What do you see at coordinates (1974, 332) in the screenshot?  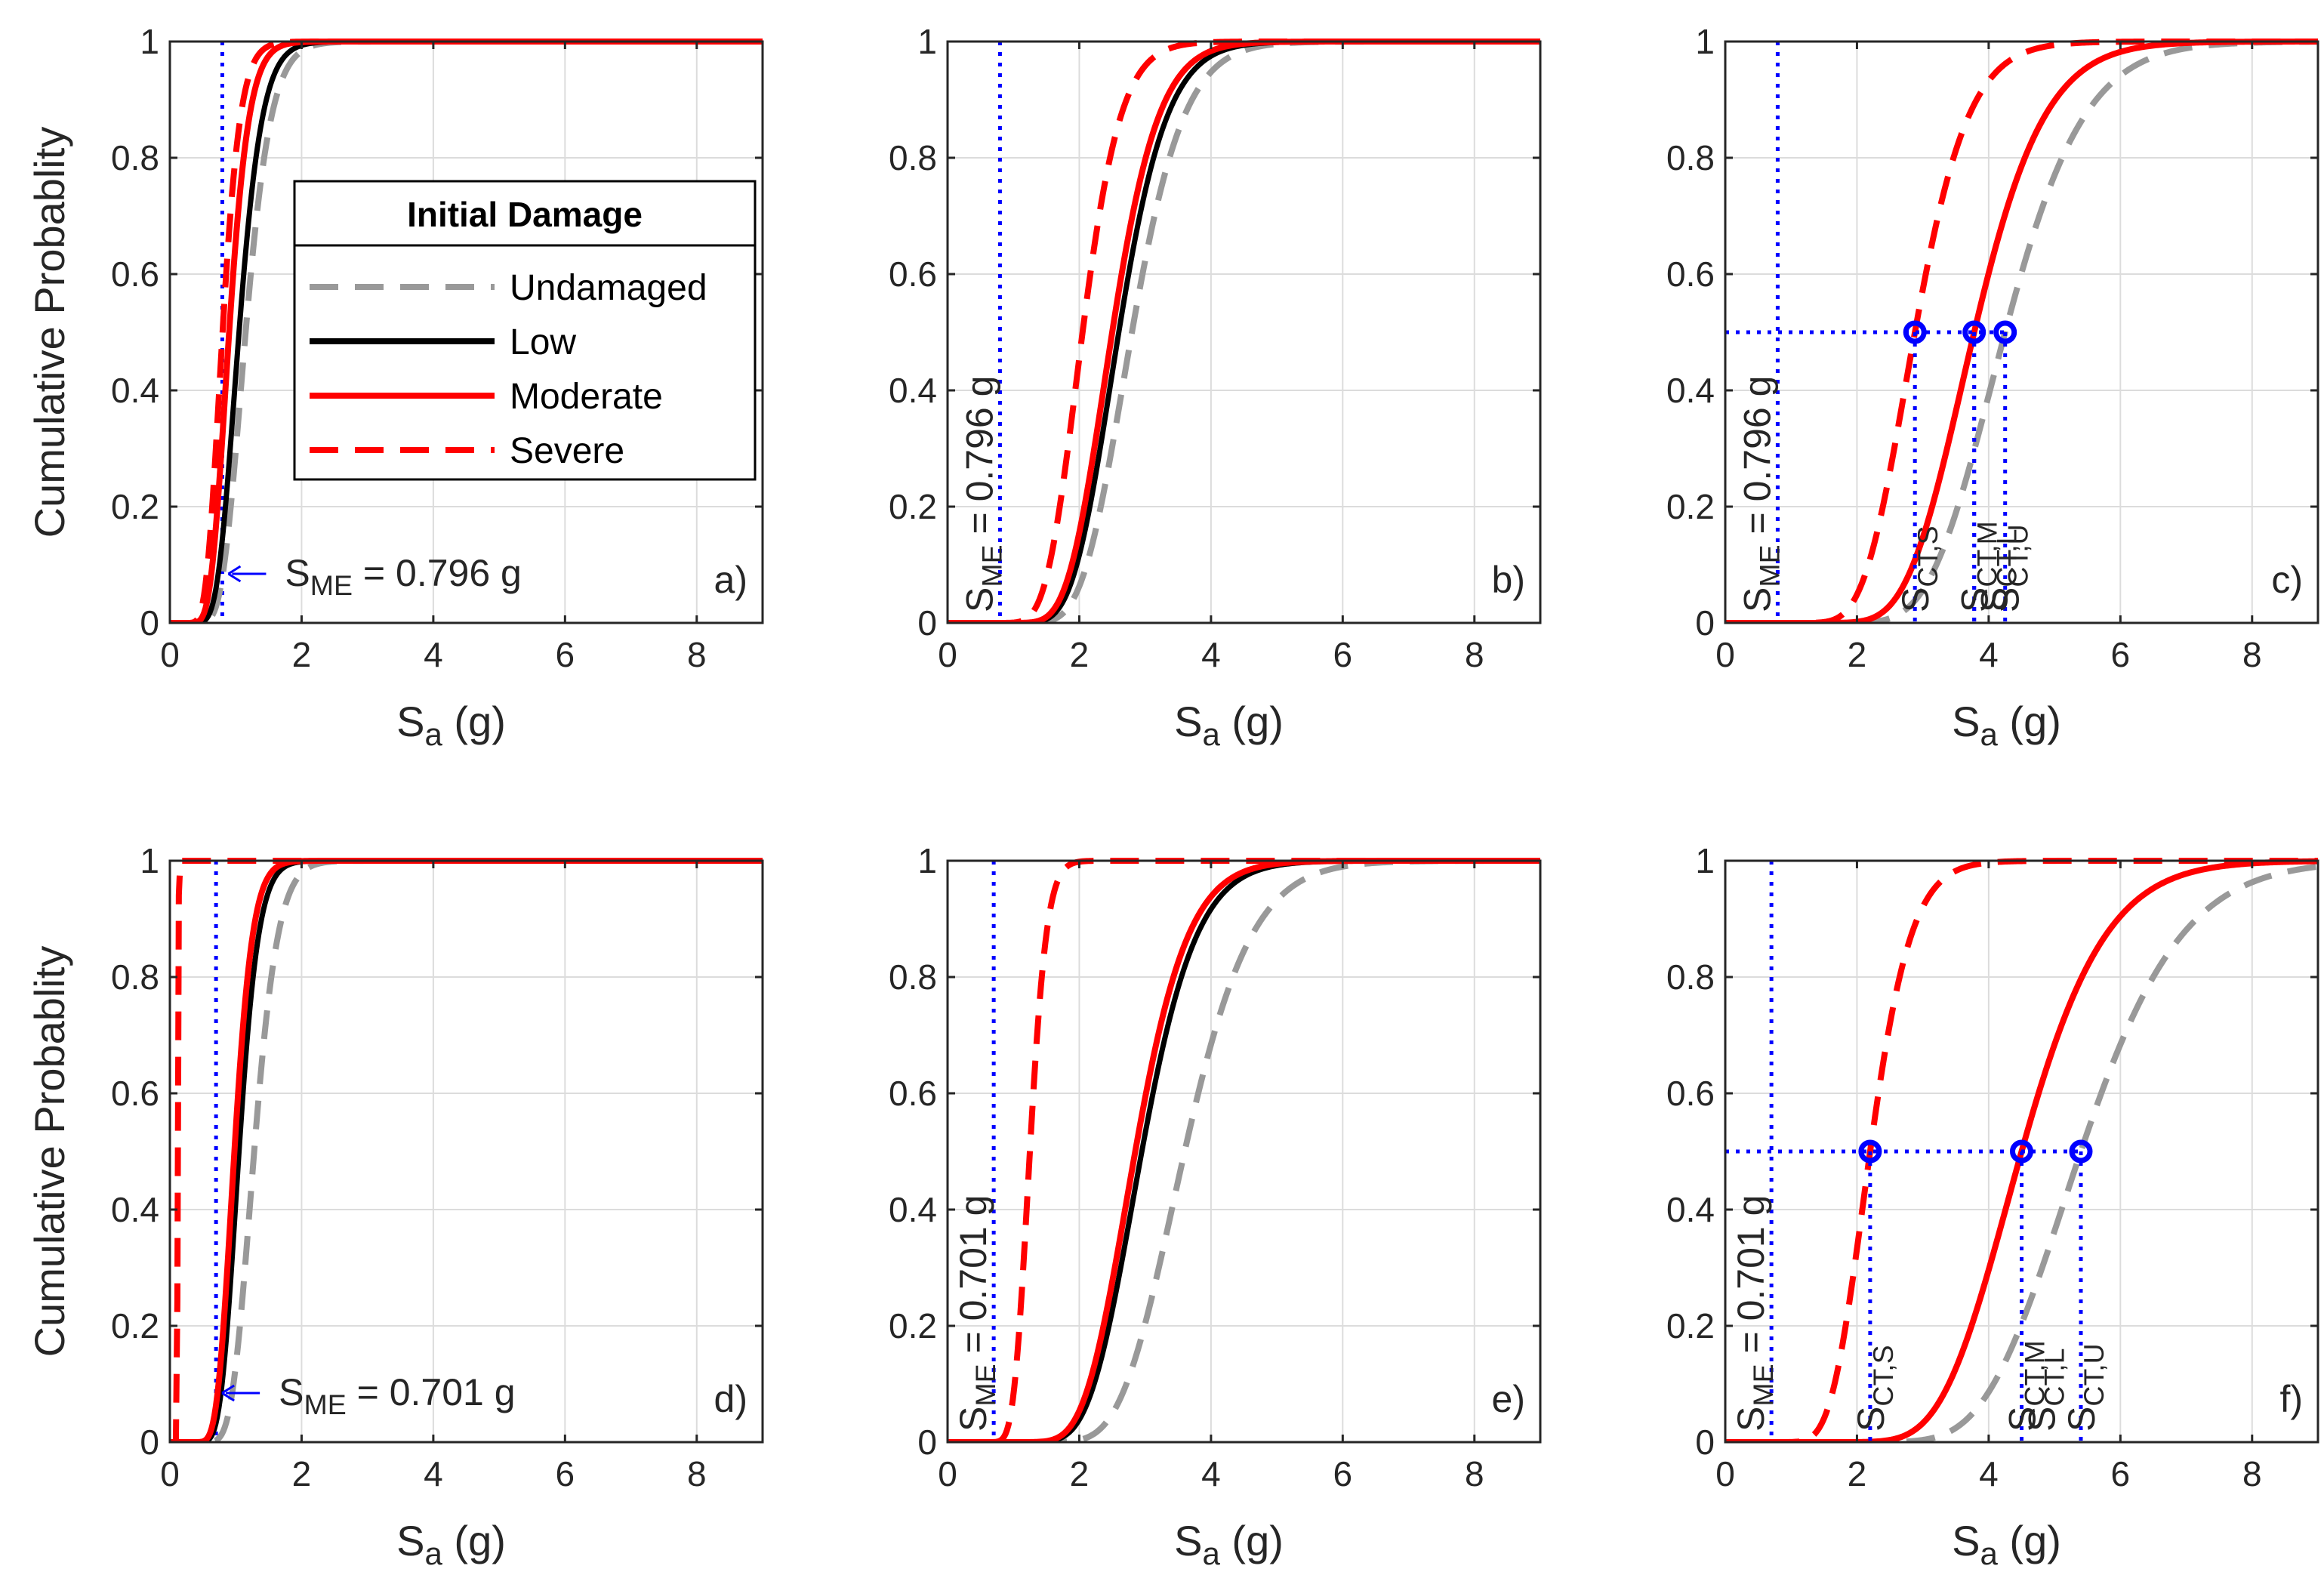 I see `median-marker-moderate` at bounding box center [1974, 332].